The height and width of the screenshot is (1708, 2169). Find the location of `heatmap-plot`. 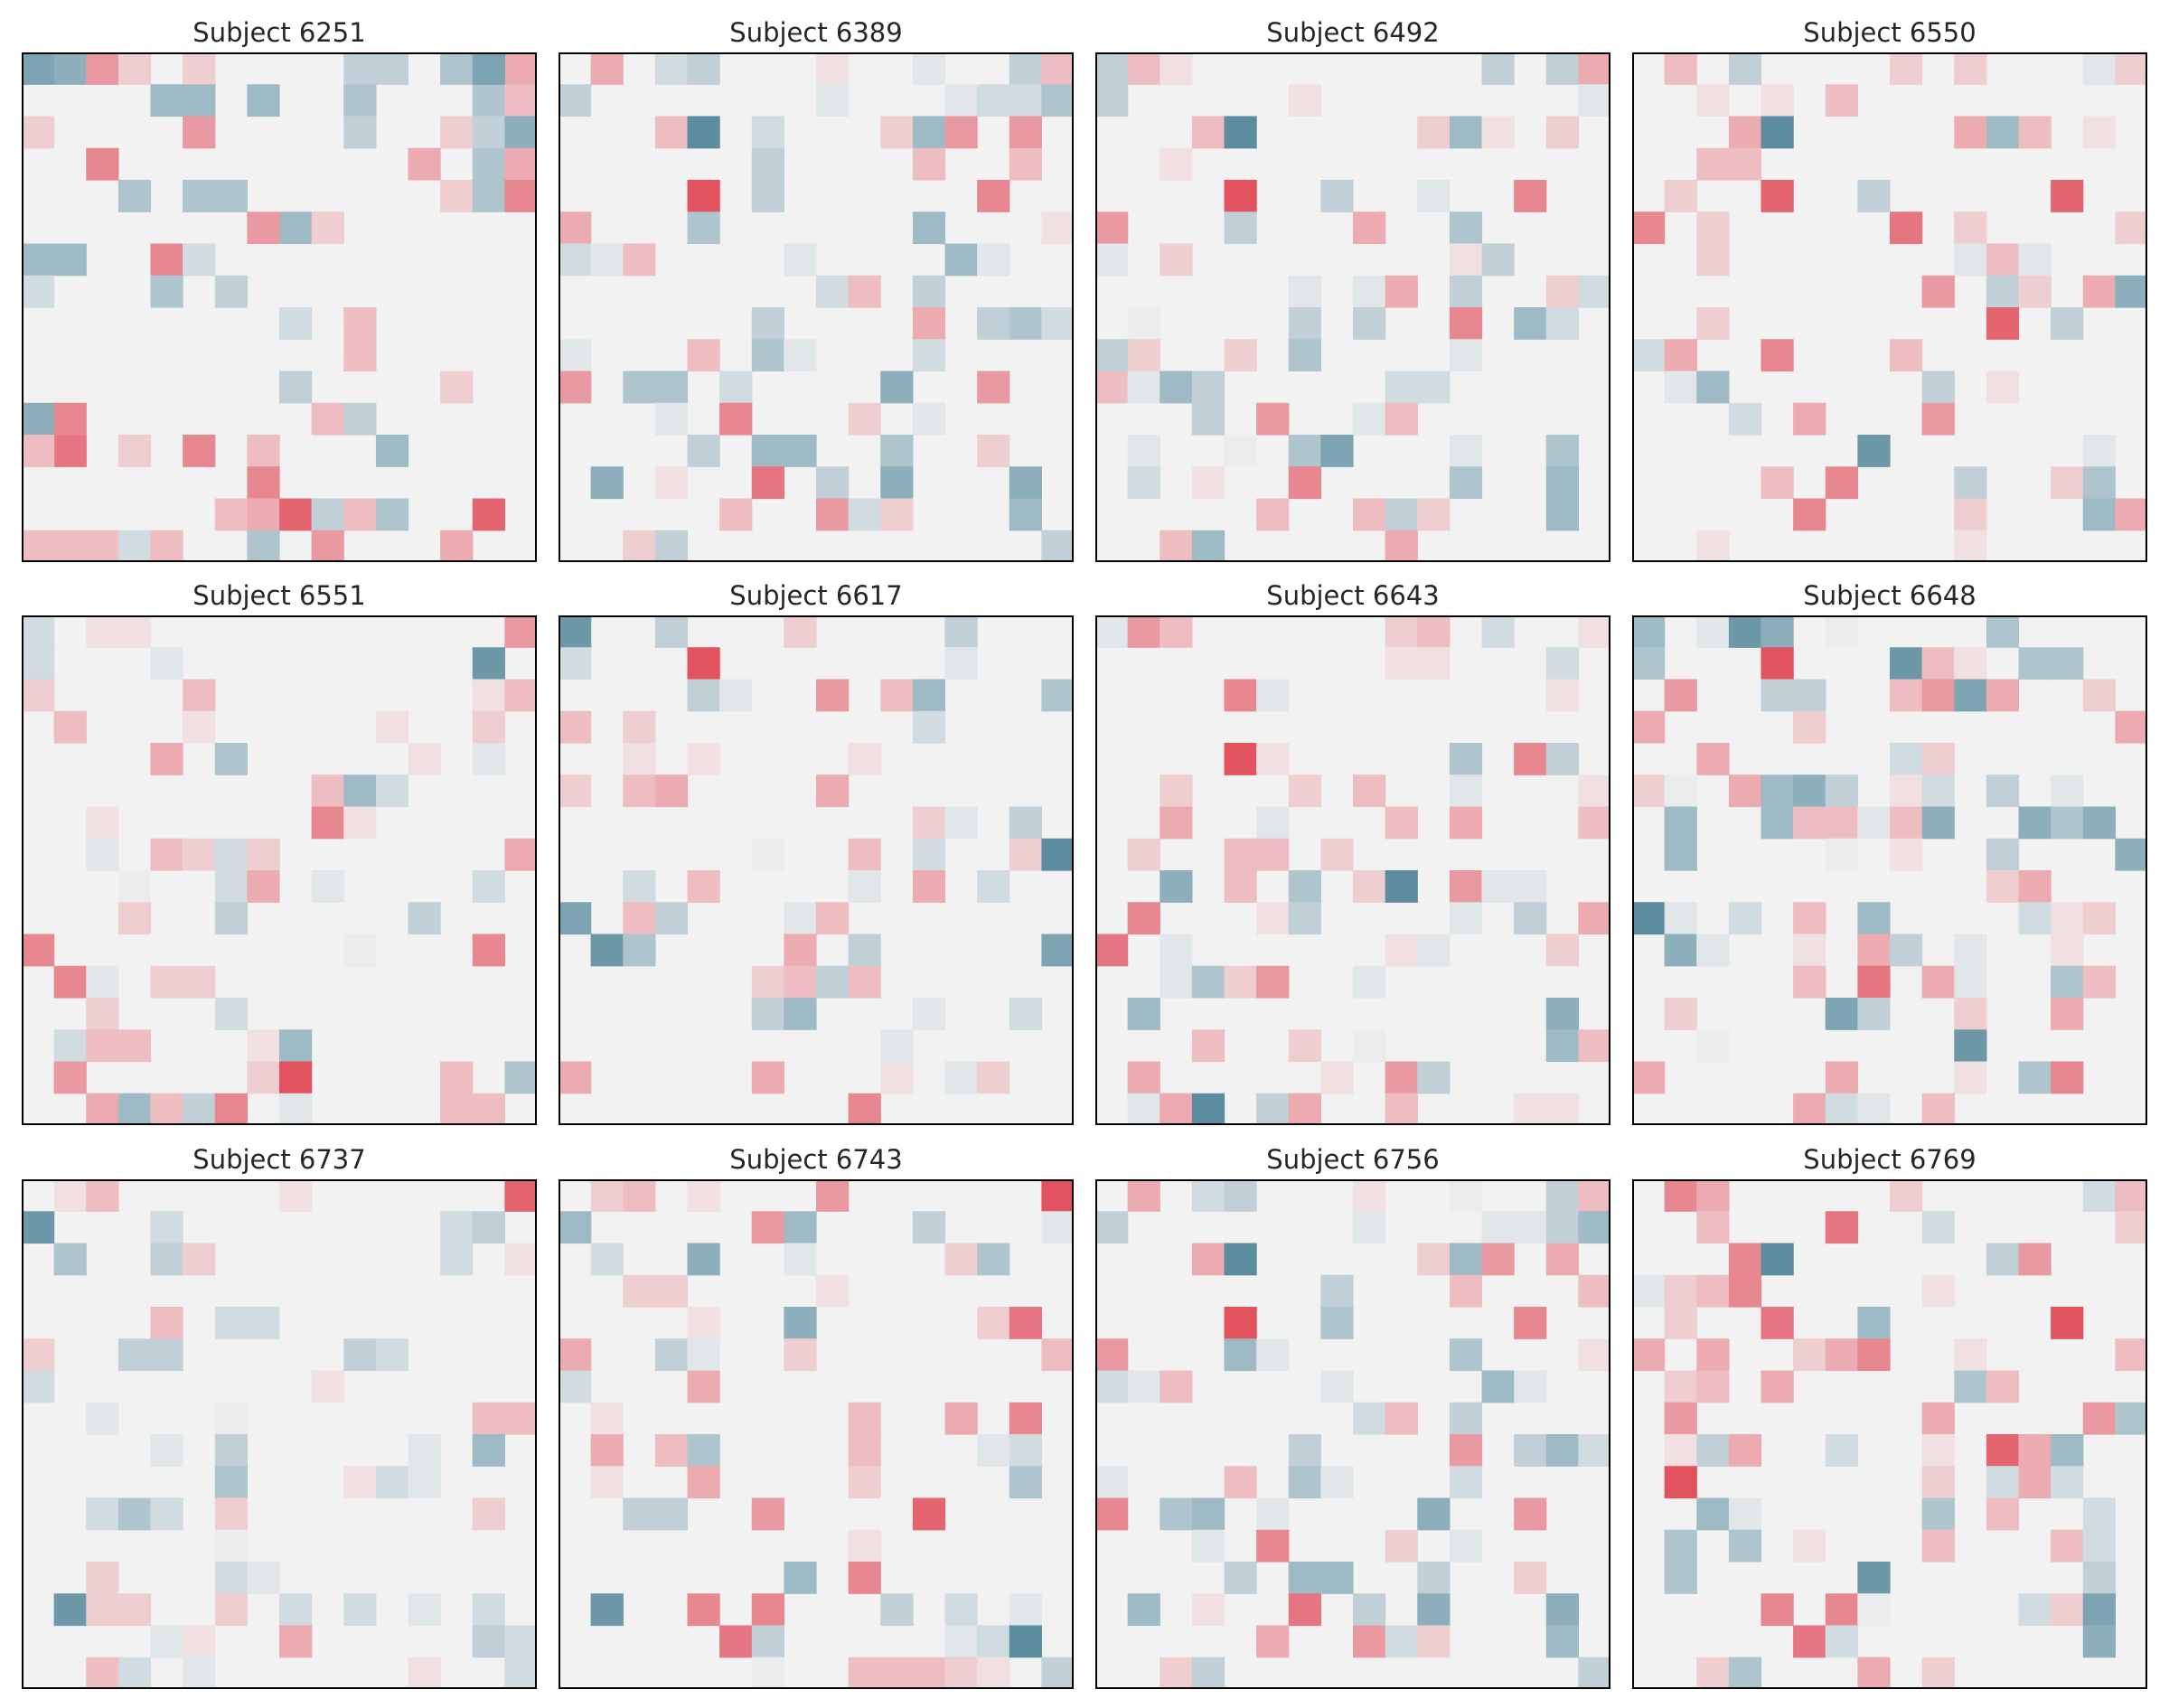

heatmap-plot is located at coordinates (1889, 870).